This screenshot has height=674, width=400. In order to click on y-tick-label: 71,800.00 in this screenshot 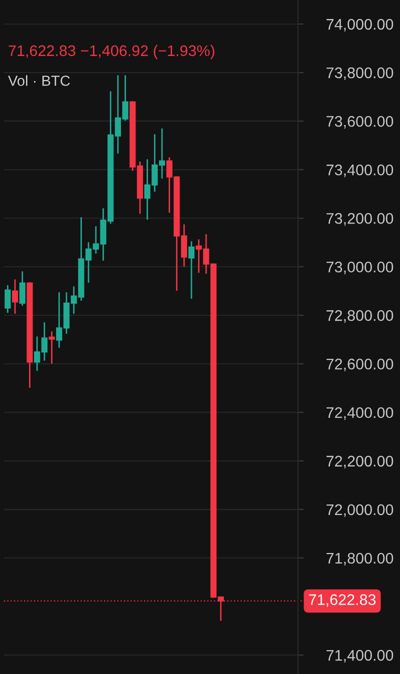, I will do `click(360, 559)`.